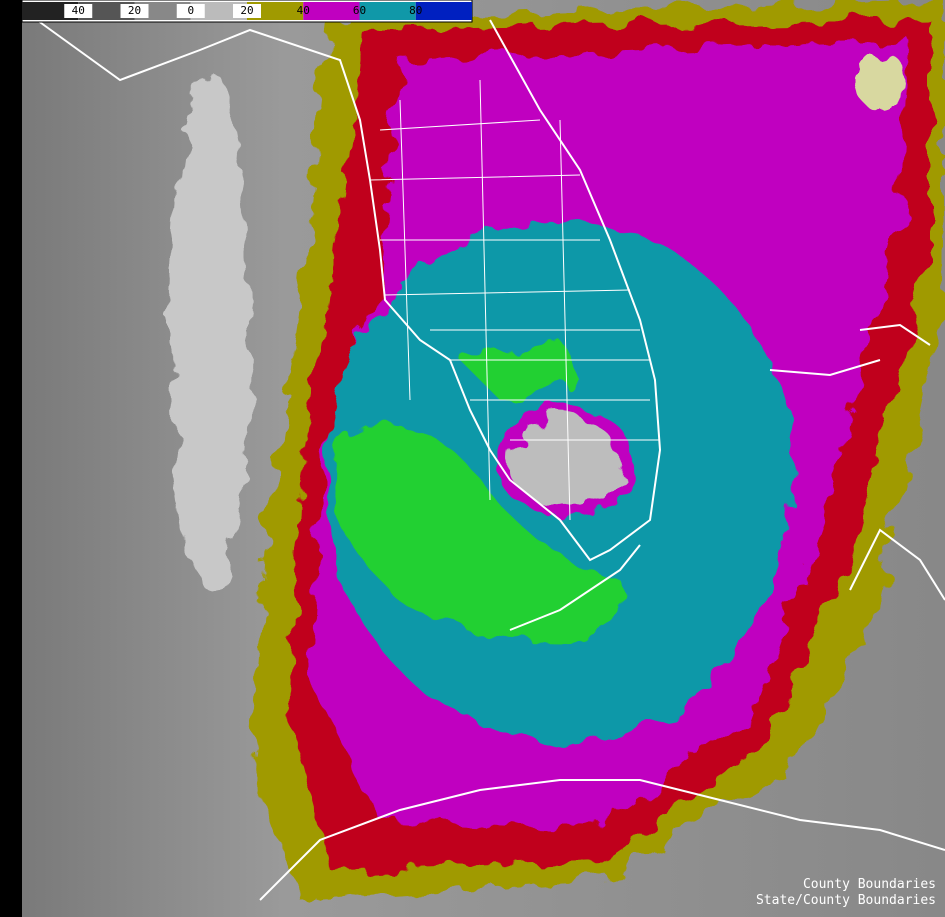 The image size is (945, 917). Describe the element at coordinates (479, 533) in the screenshot. I see `band-green` at that location.